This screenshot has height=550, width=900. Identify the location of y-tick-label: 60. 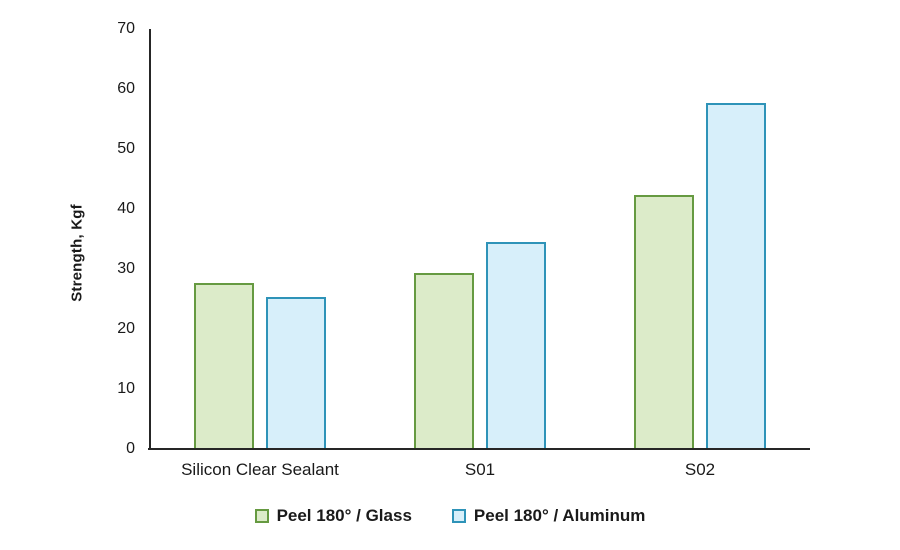
(126, 88).